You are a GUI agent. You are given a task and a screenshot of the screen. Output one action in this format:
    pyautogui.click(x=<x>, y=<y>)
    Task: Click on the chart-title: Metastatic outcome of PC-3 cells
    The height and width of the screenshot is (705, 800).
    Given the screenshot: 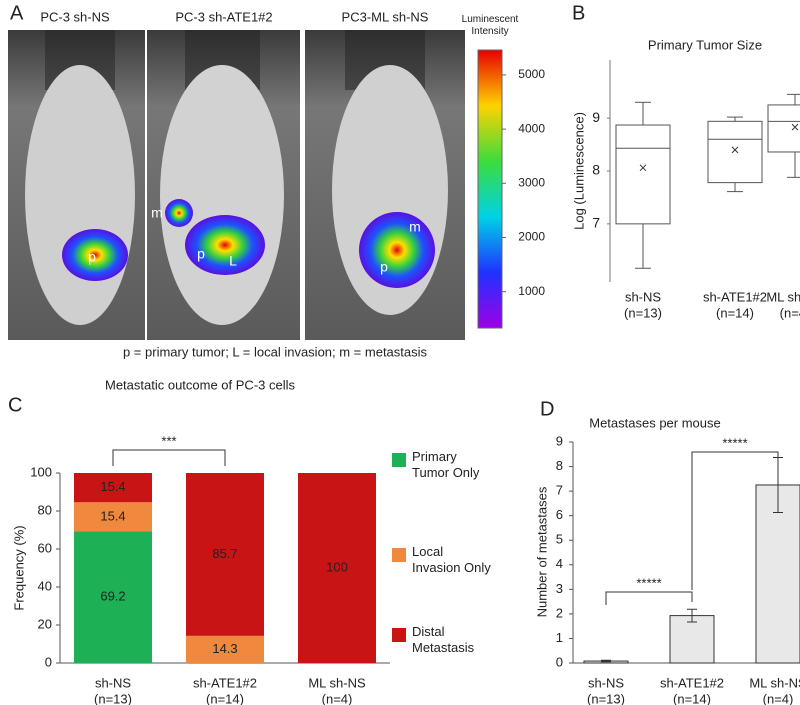 What is the action you would take?
    pyautogui.click(x=200, y=384)
    